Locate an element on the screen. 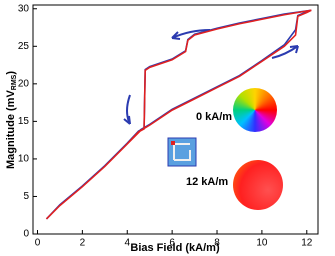 Image resolution: width=335 pixels, height=256 pixels. x-tick-label: 4 is located at coordinates (127, 243).